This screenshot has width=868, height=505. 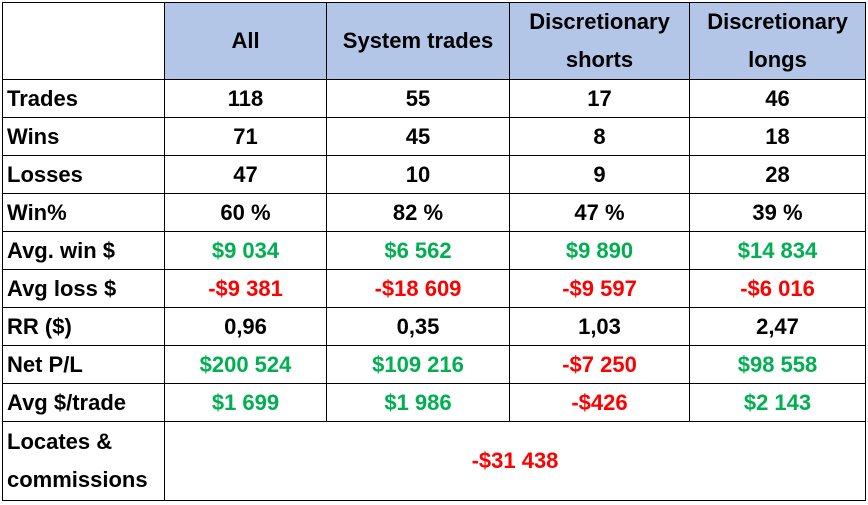 What do you see at coordinates (599, 98) in the screenshot?
I see `cell-value: 17` at bounding box center [599, 98].